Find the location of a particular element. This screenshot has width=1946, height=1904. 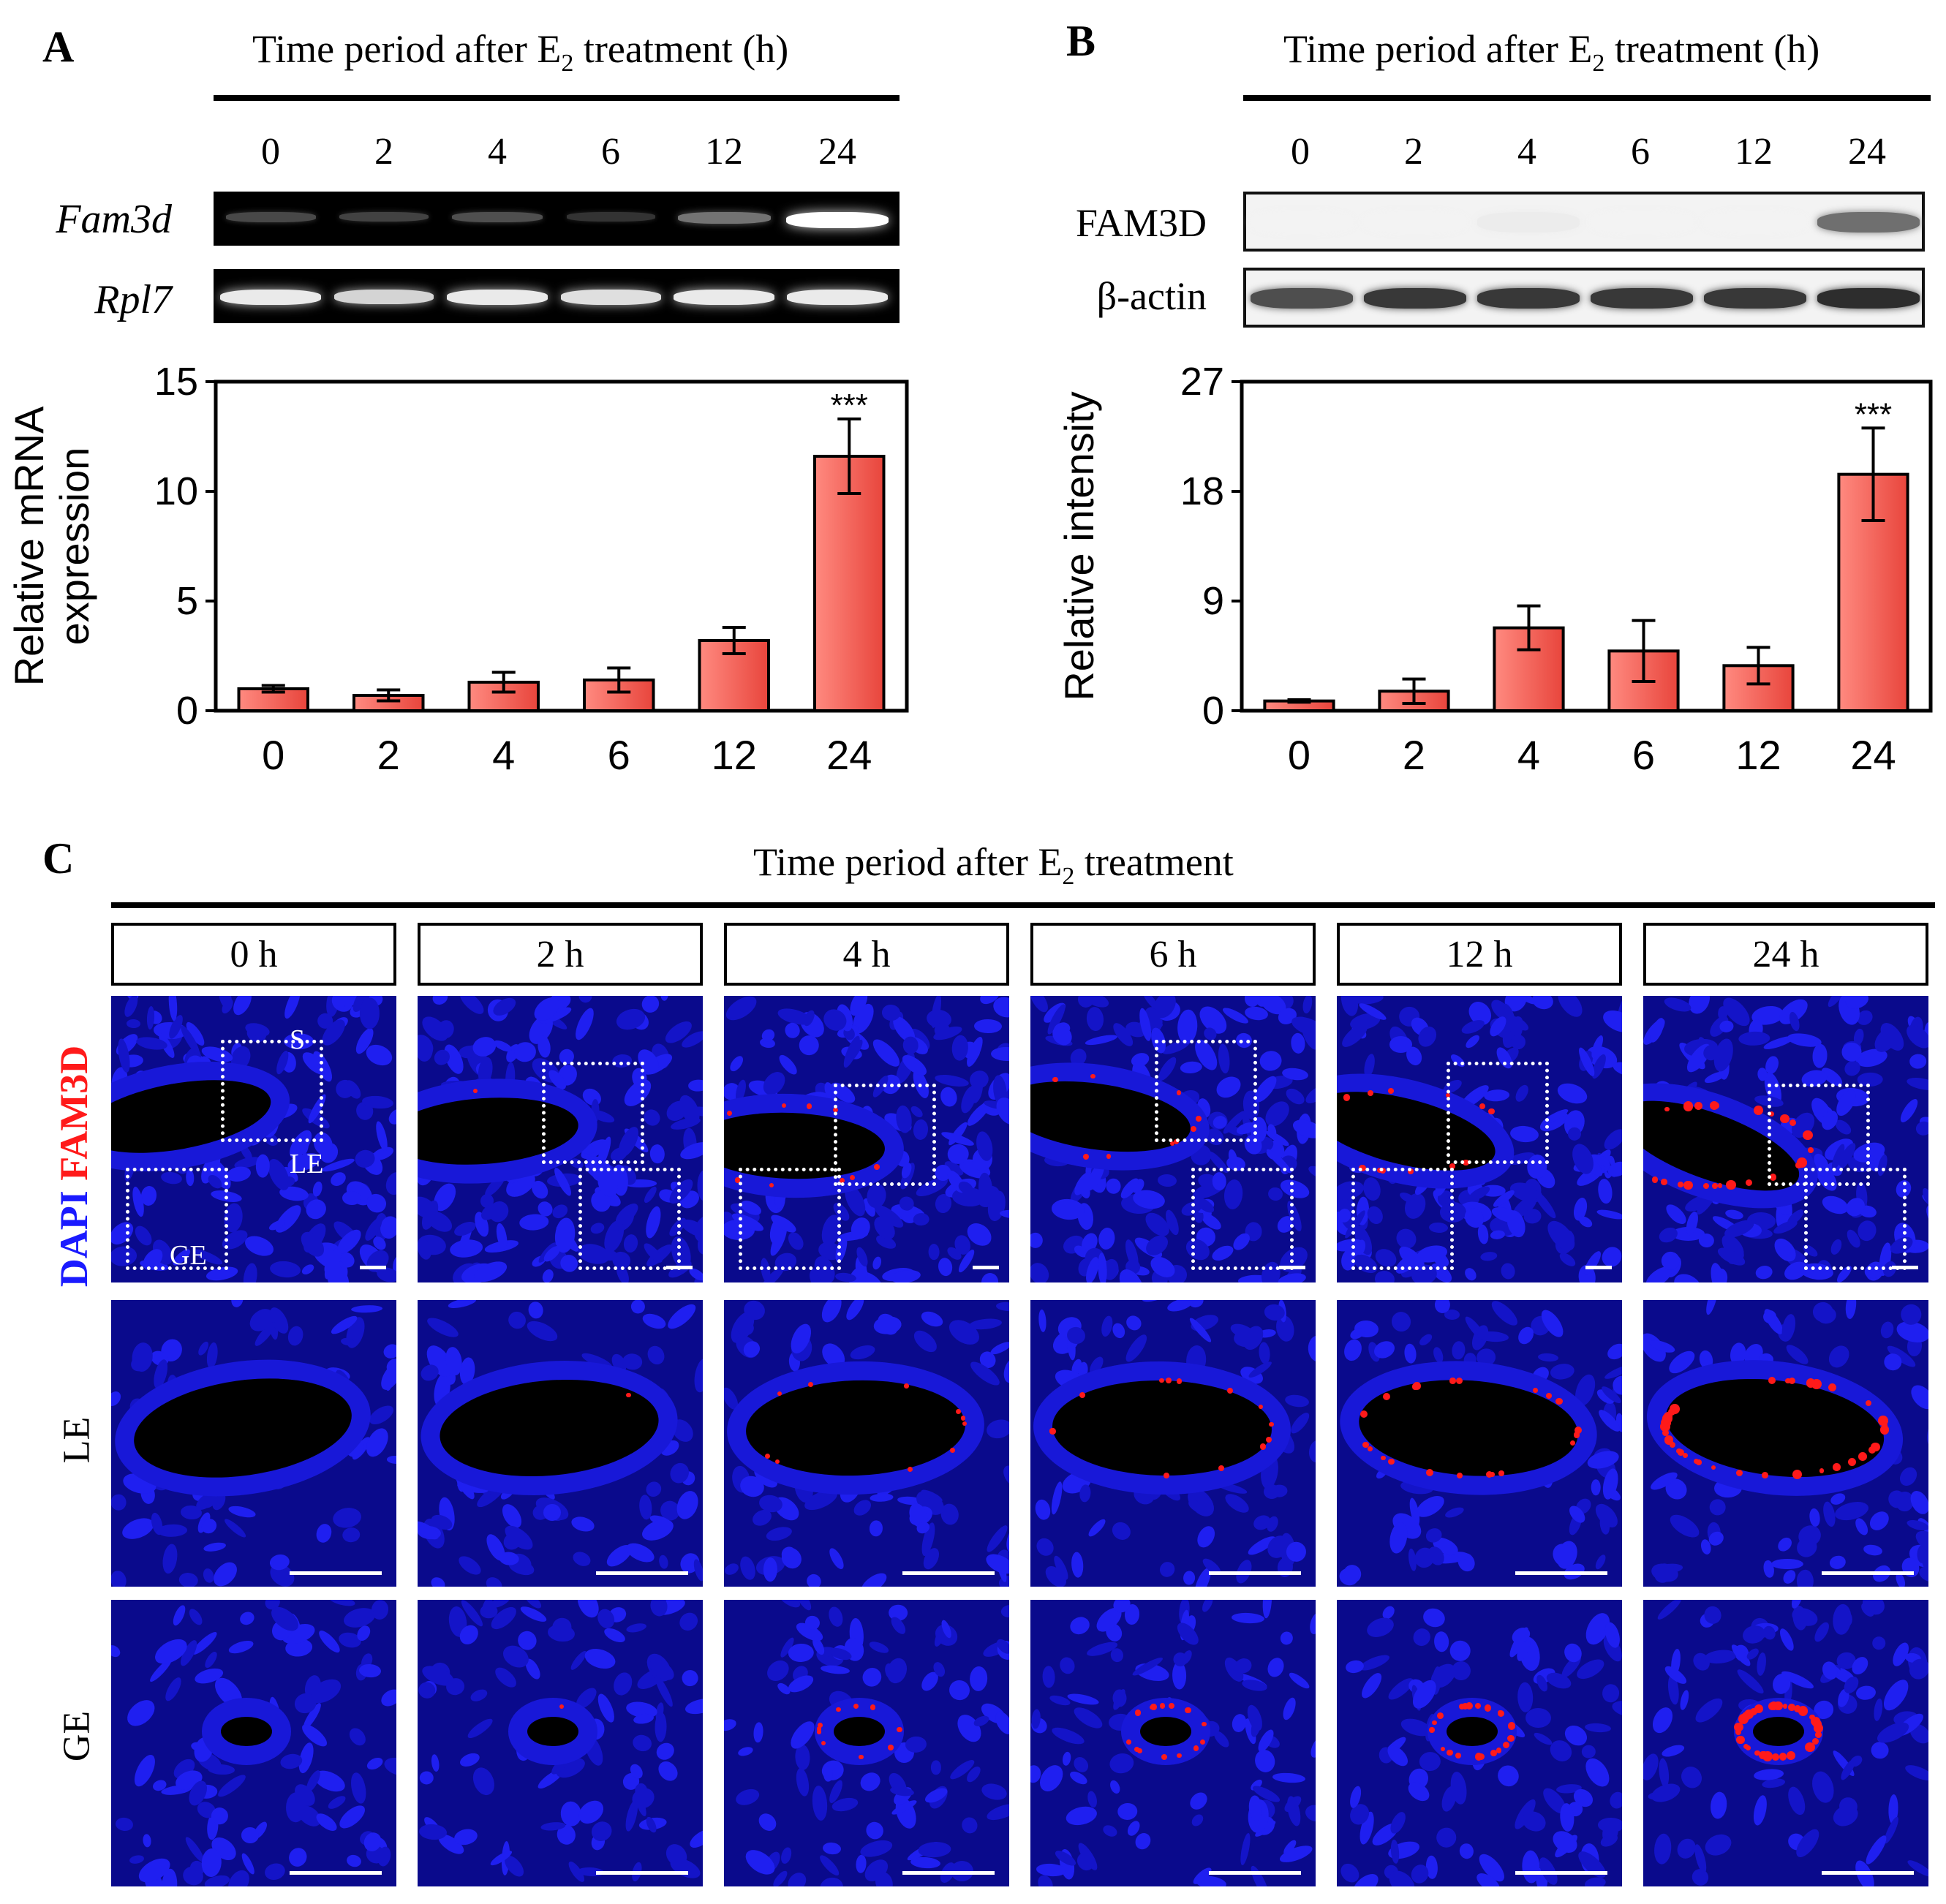

roi-glandular is located at coordinates (629, 1219).